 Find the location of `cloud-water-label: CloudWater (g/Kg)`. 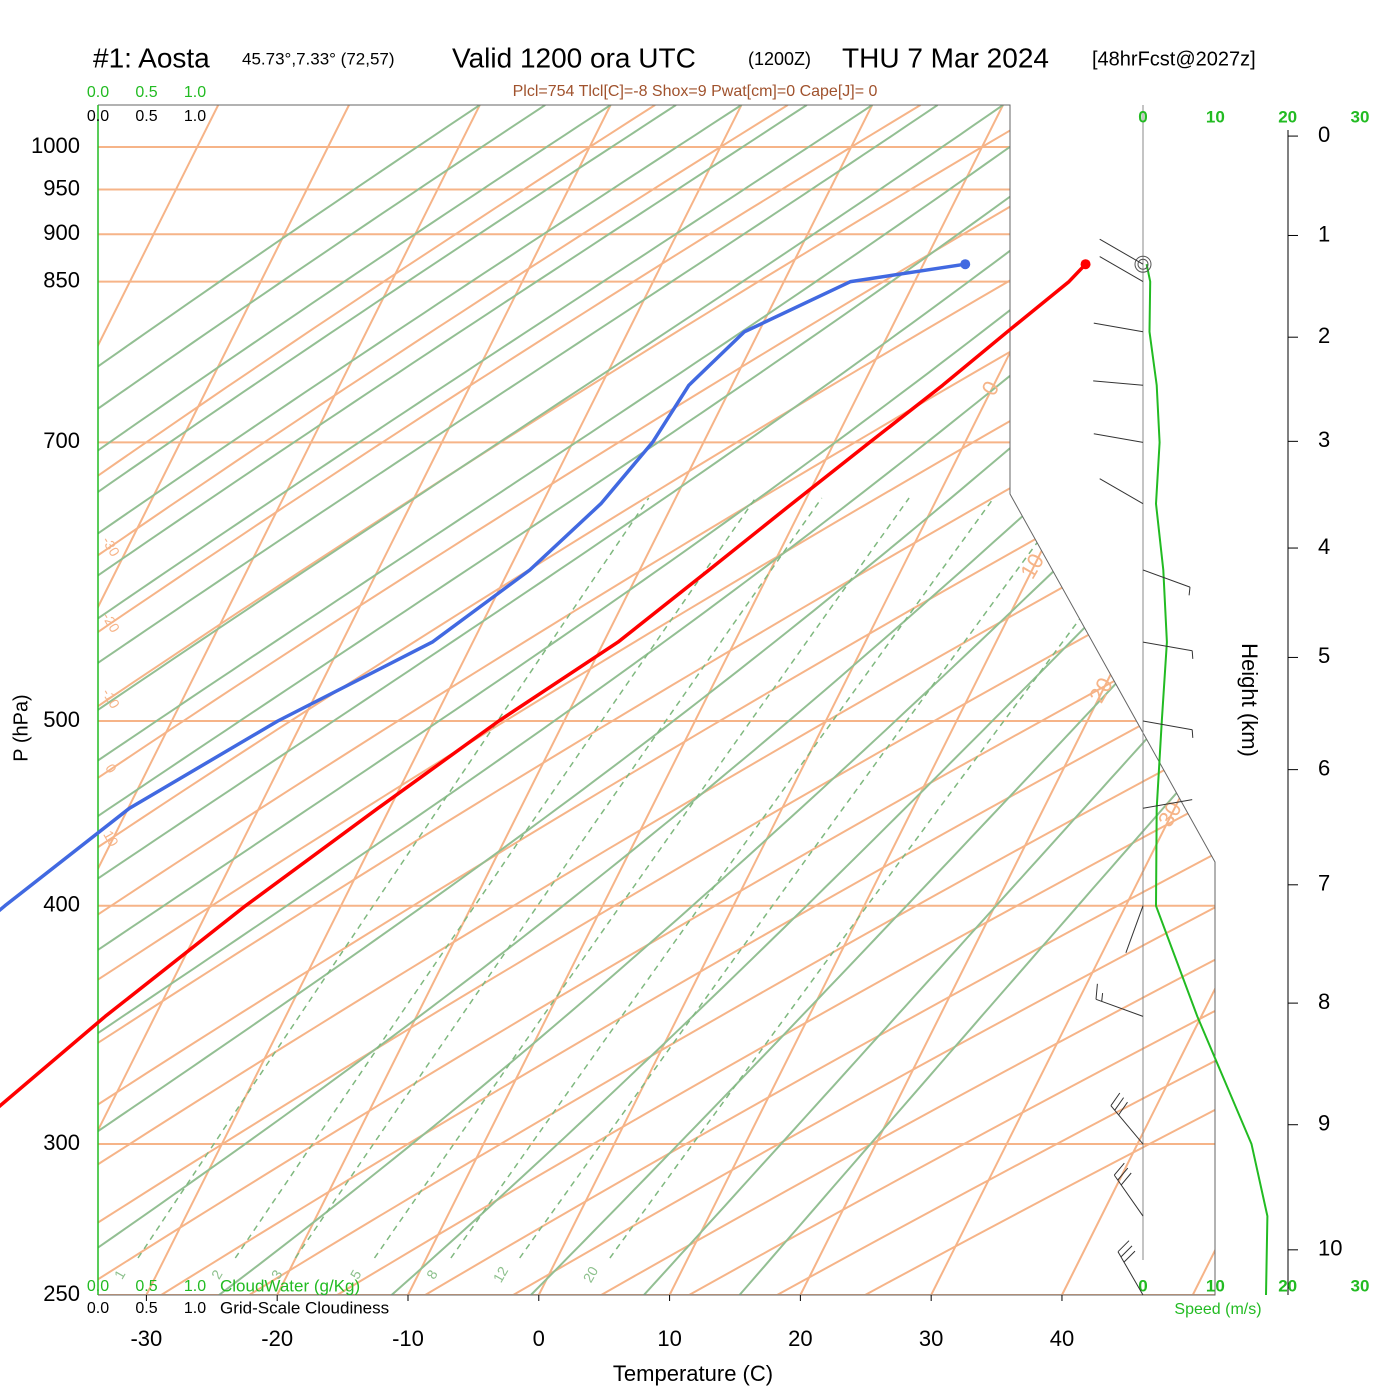

cloud-water-label: CloudWater (g/Kg) is located at coordinates (290, 1285).